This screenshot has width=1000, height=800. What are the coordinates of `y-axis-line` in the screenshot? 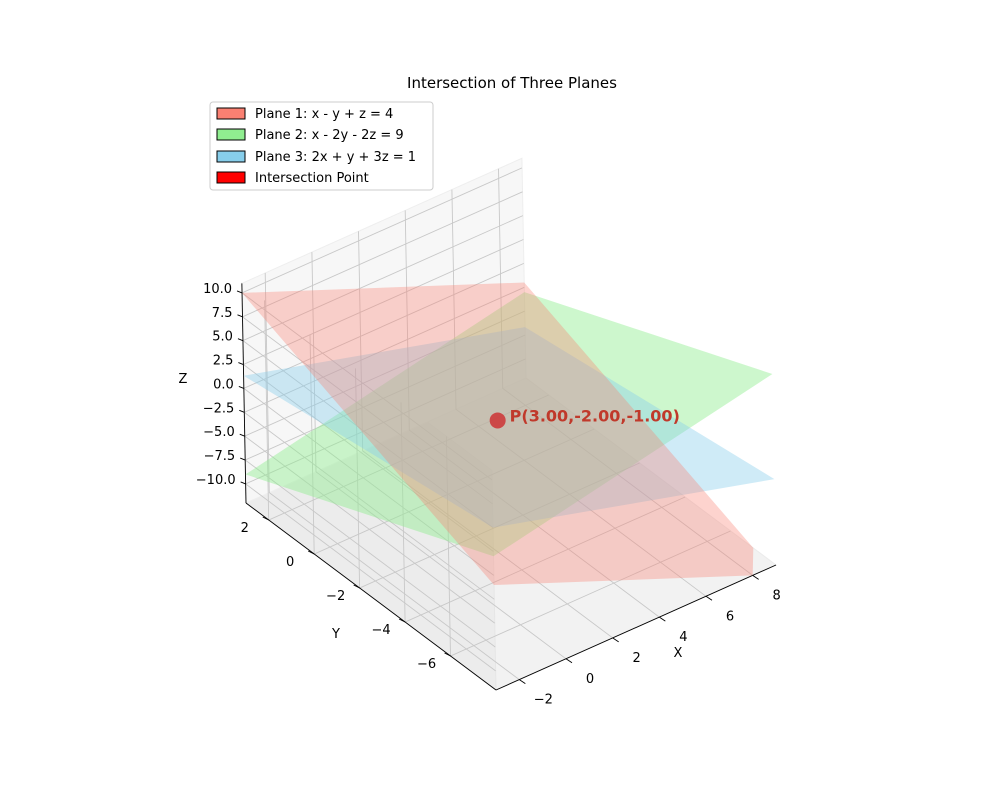 It's located at (371, 596).